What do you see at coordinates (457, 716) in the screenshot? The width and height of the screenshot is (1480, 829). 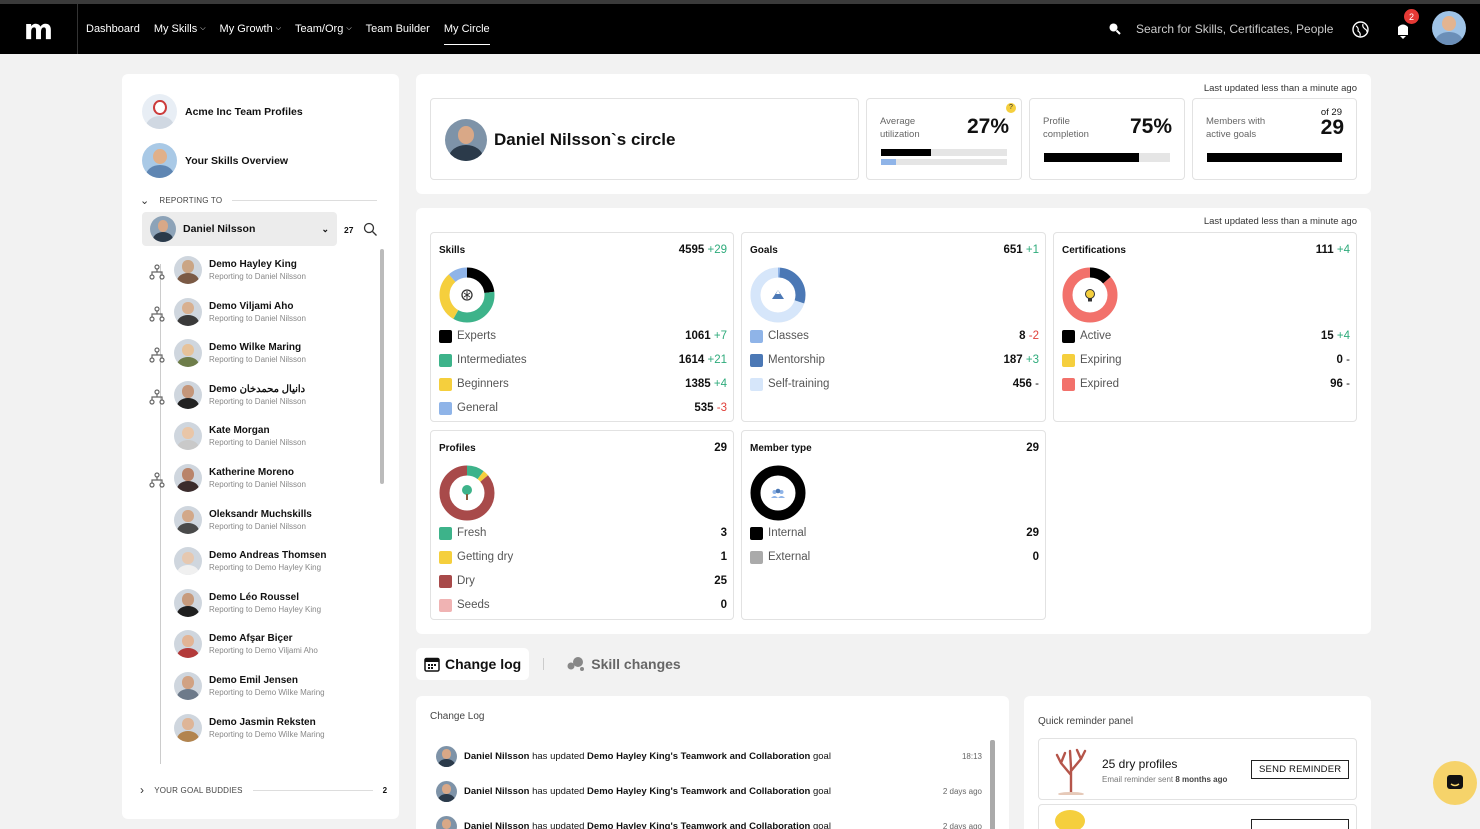 I see `change-log-title: Change Log` at bounding box center [457, 716].